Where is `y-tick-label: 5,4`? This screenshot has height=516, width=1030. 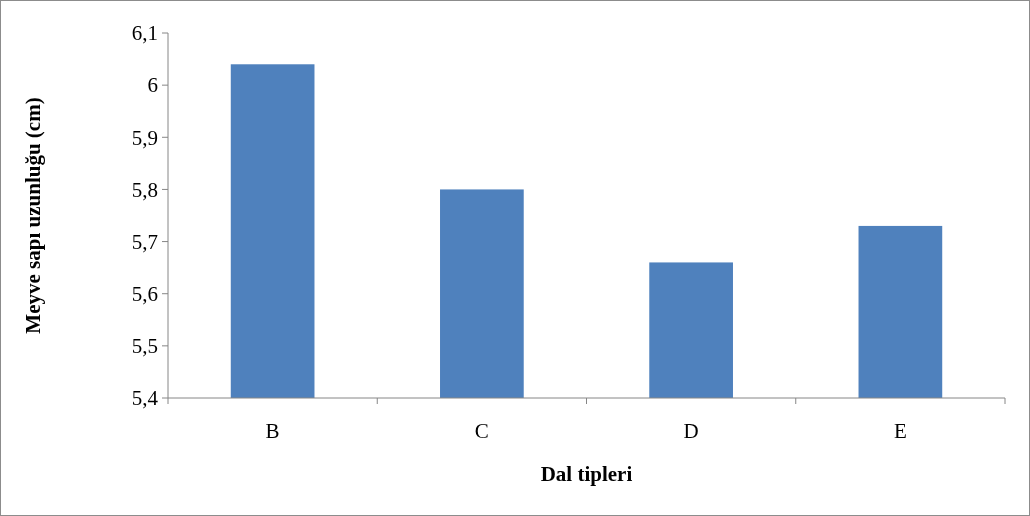
y-tick-label: 5,4 is located at coordinates (145, 398).